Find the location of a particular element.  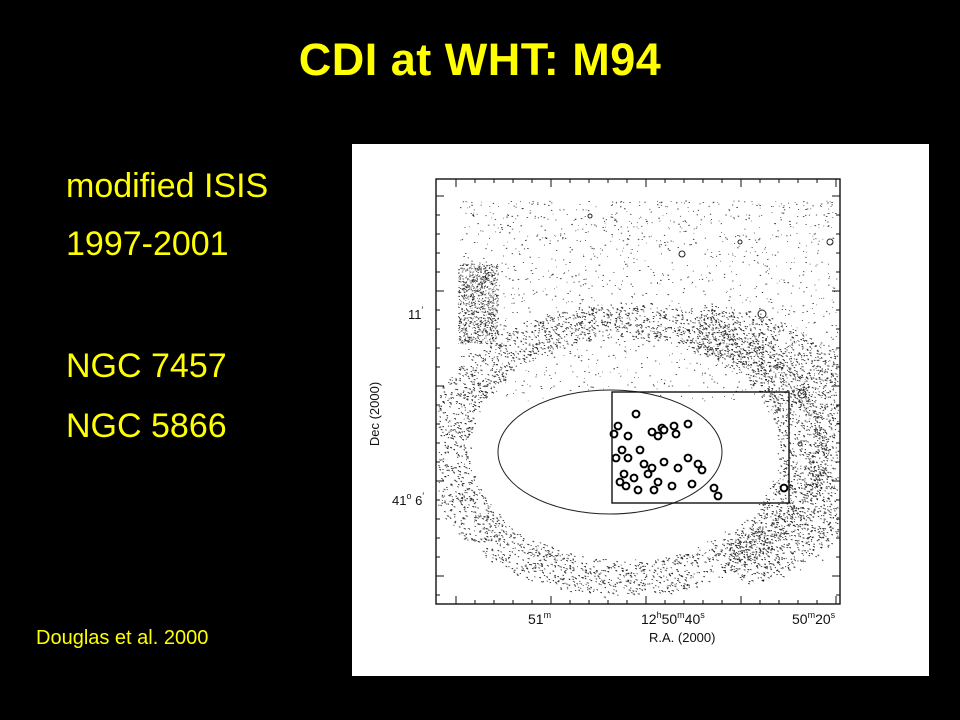

bullet-instrument: modified ISIS is located at coordinates (167, 186).